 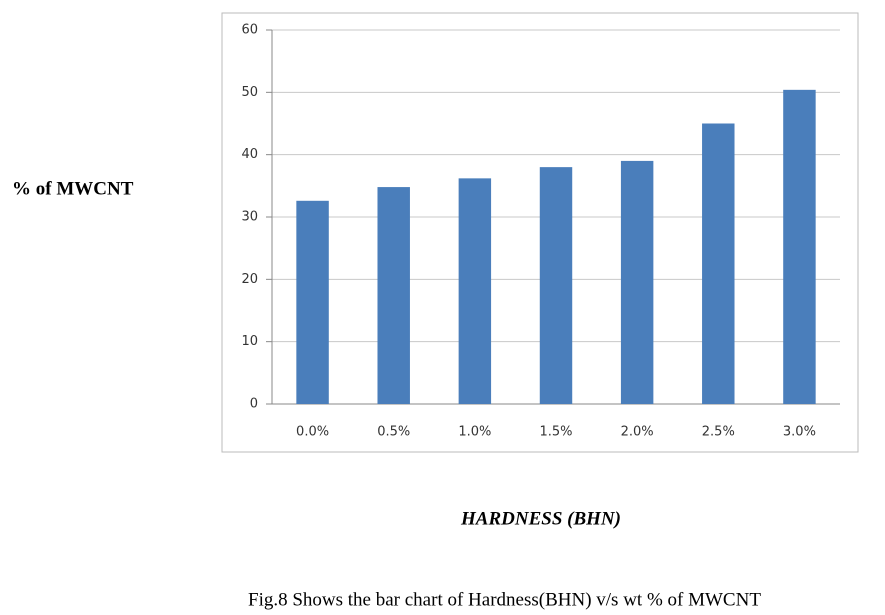 What do you see at coordinates (249, 92) in the screenshot?
I see `y-tick-label: 50` at bounding box center [249, 92].